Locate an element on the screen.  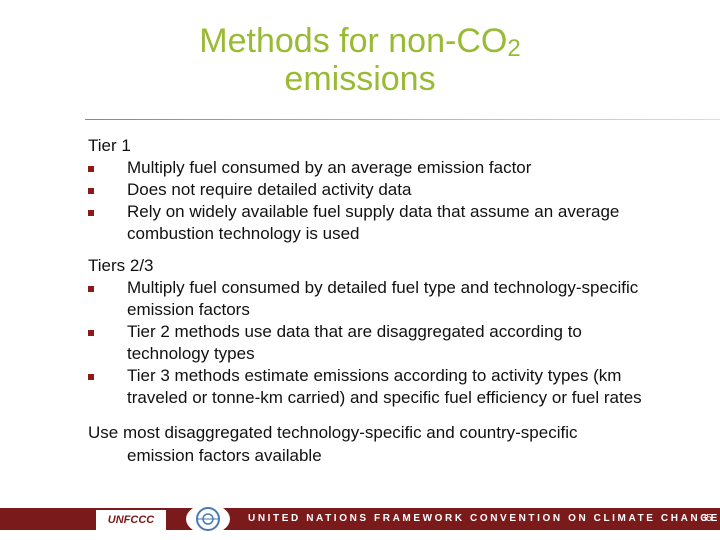
title-rule is located at coordinates (402, 119).